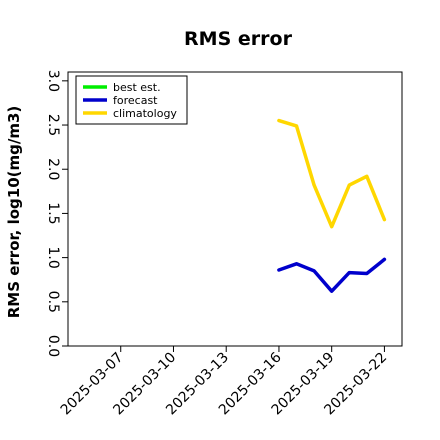 The height and width of the screenshot is (440, 440). What do you see at coordinates (53, 302) in the screenshot?
I see `y-tick-label: 0.5` at bounding box center [53, 302].